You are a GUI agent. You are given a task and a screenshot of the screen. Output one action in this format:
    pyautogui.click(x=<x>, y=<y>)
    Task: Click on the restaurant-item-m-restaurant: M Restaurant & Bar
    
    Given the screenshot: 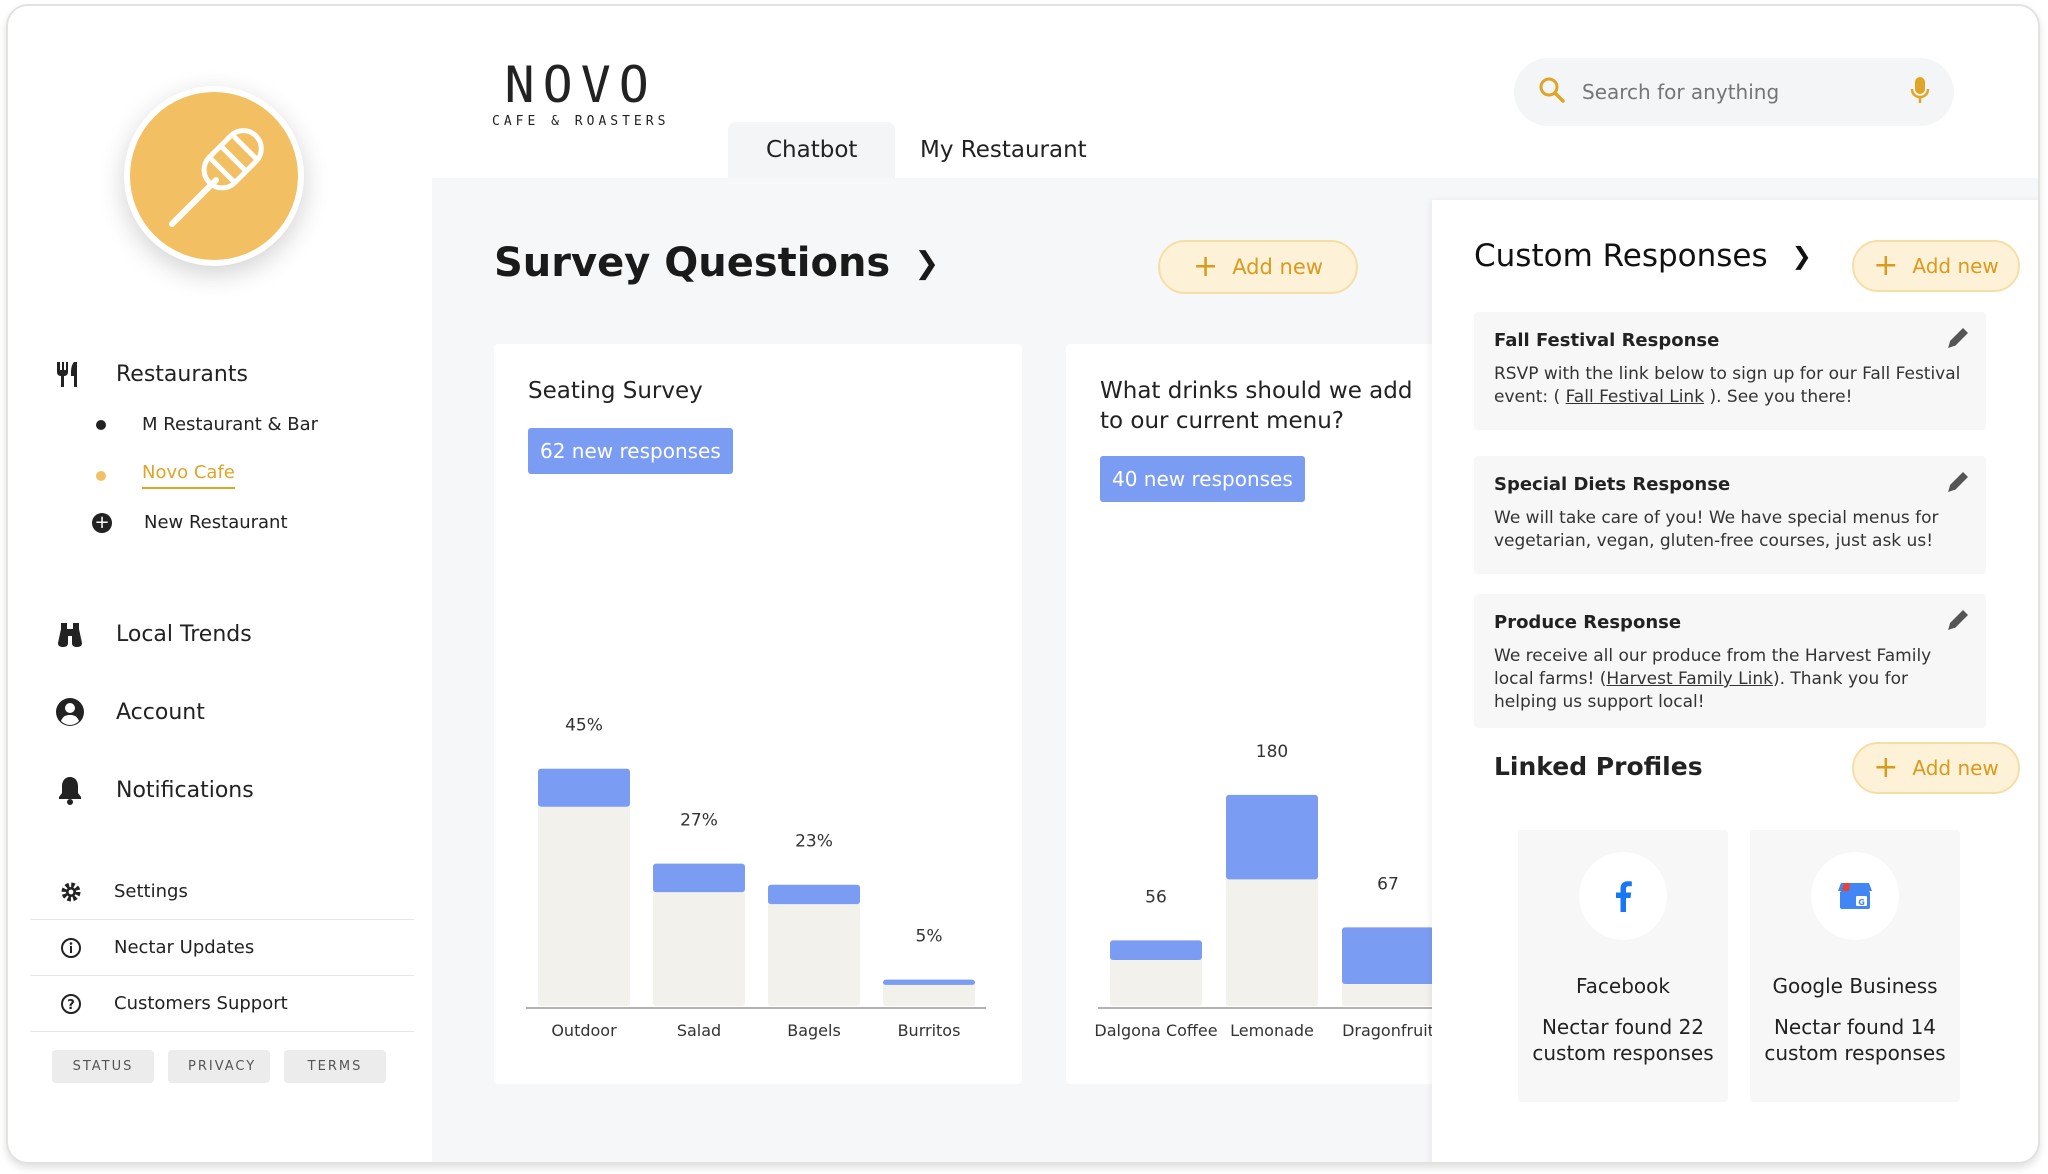 What is the action you would take?
    pyautogui.click(x=207, y=424)
    